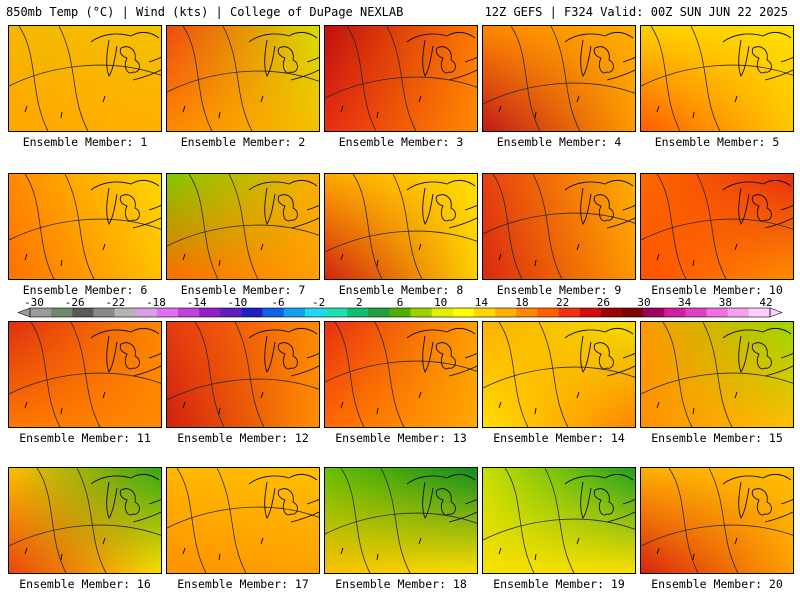  I want to click on ensemble-member-label: Ensemble Member: 19, so click(559, 584).